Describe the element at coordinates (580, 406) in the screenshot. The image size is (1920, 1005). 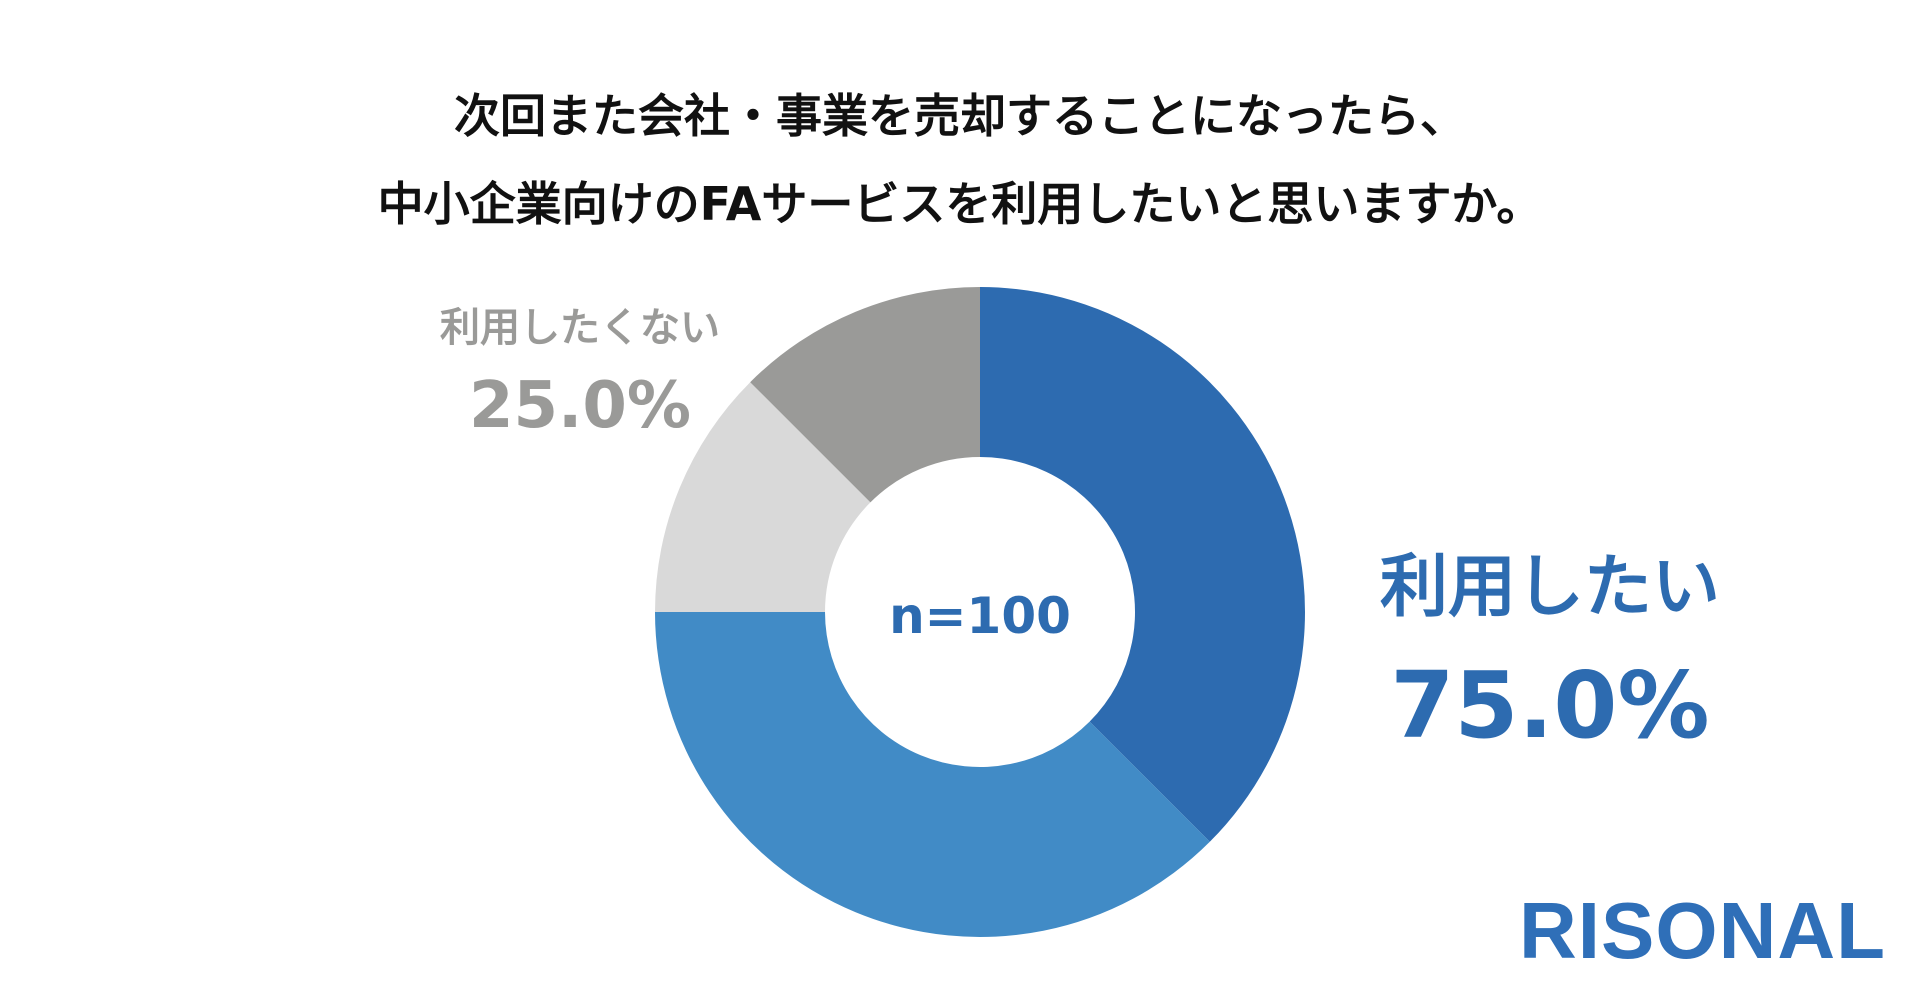
I see `category-label-no-value: 25.0%` at that location.